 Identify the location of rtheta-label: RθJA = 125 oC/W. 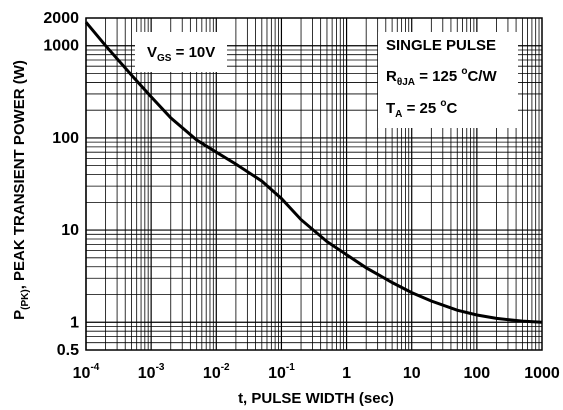
(441, 77).